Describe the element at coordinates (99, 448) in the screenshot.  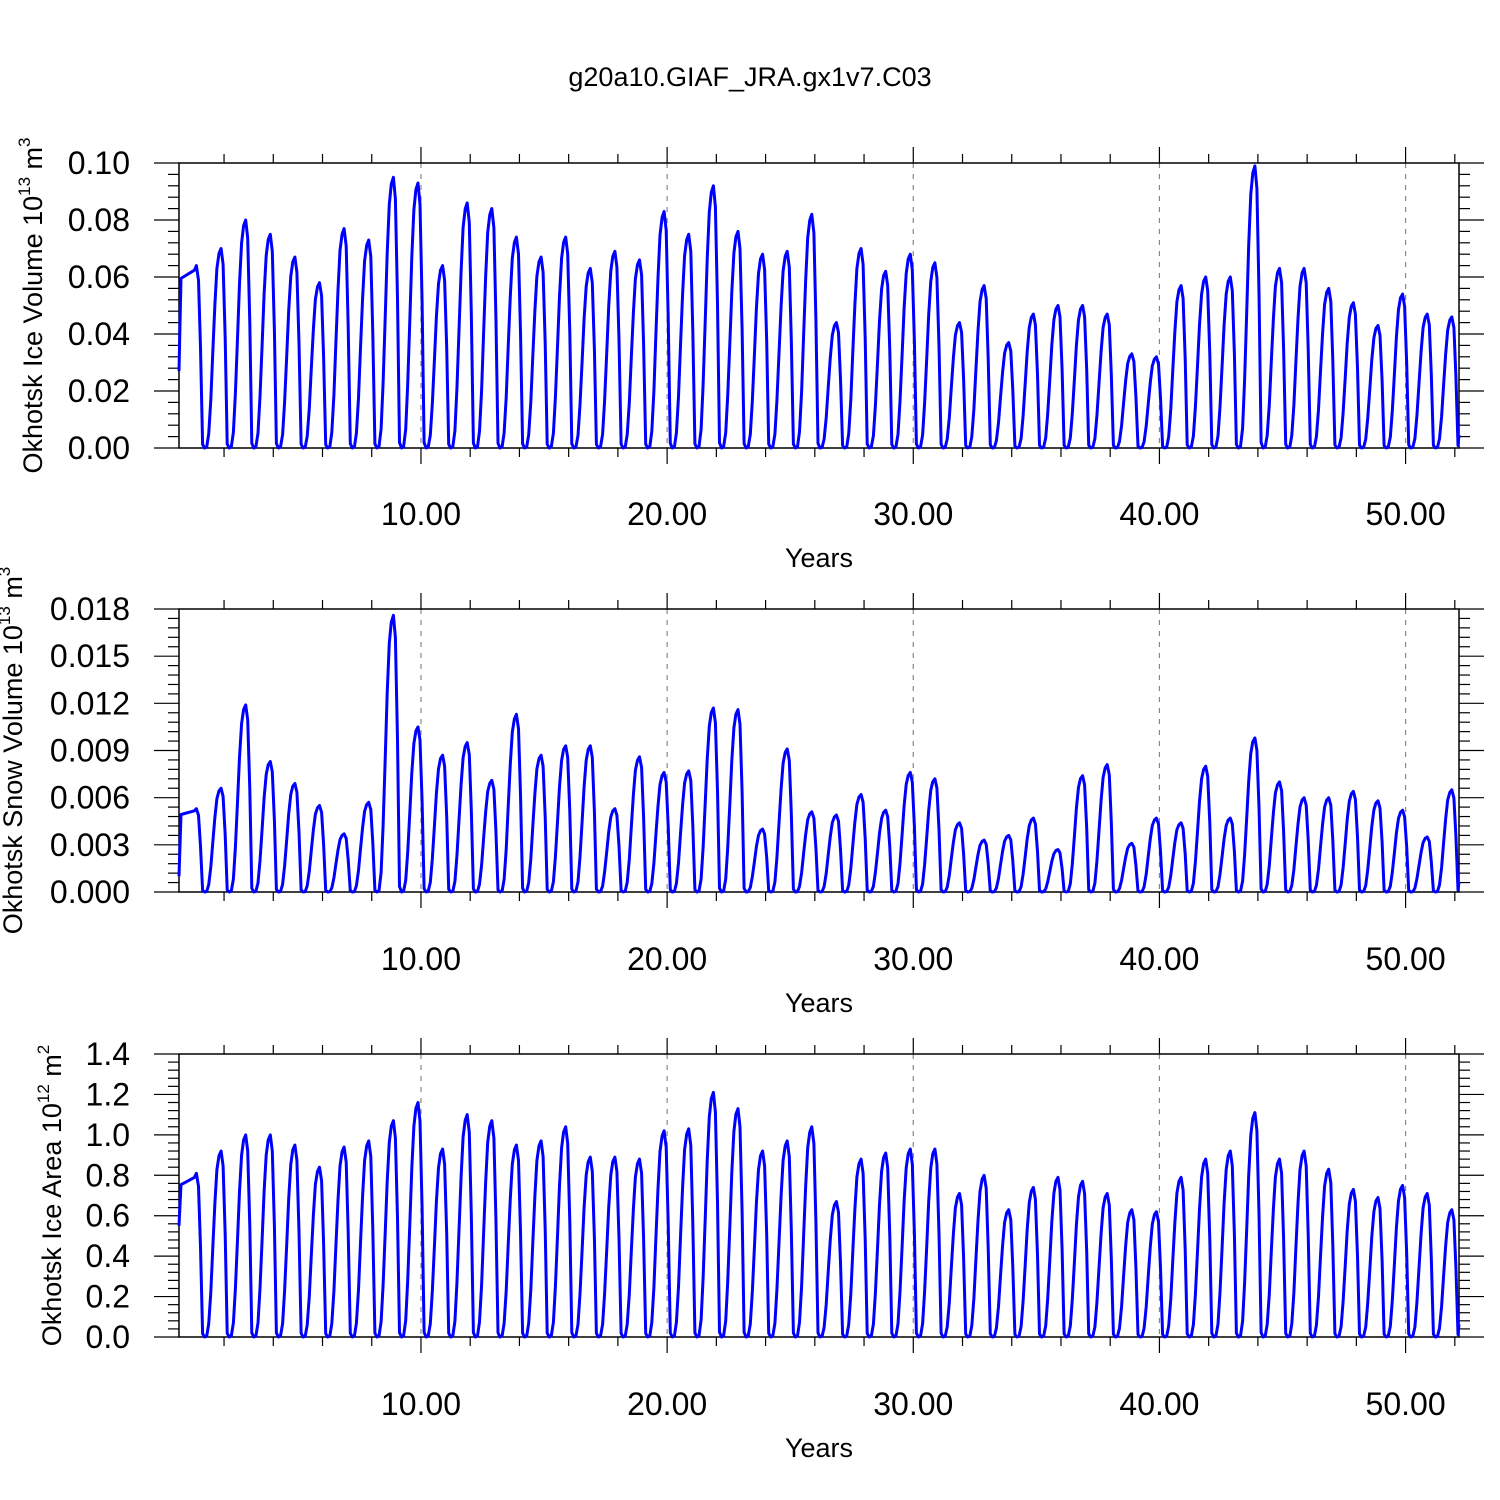
I see `y-tick-label: 0.00` at that location.